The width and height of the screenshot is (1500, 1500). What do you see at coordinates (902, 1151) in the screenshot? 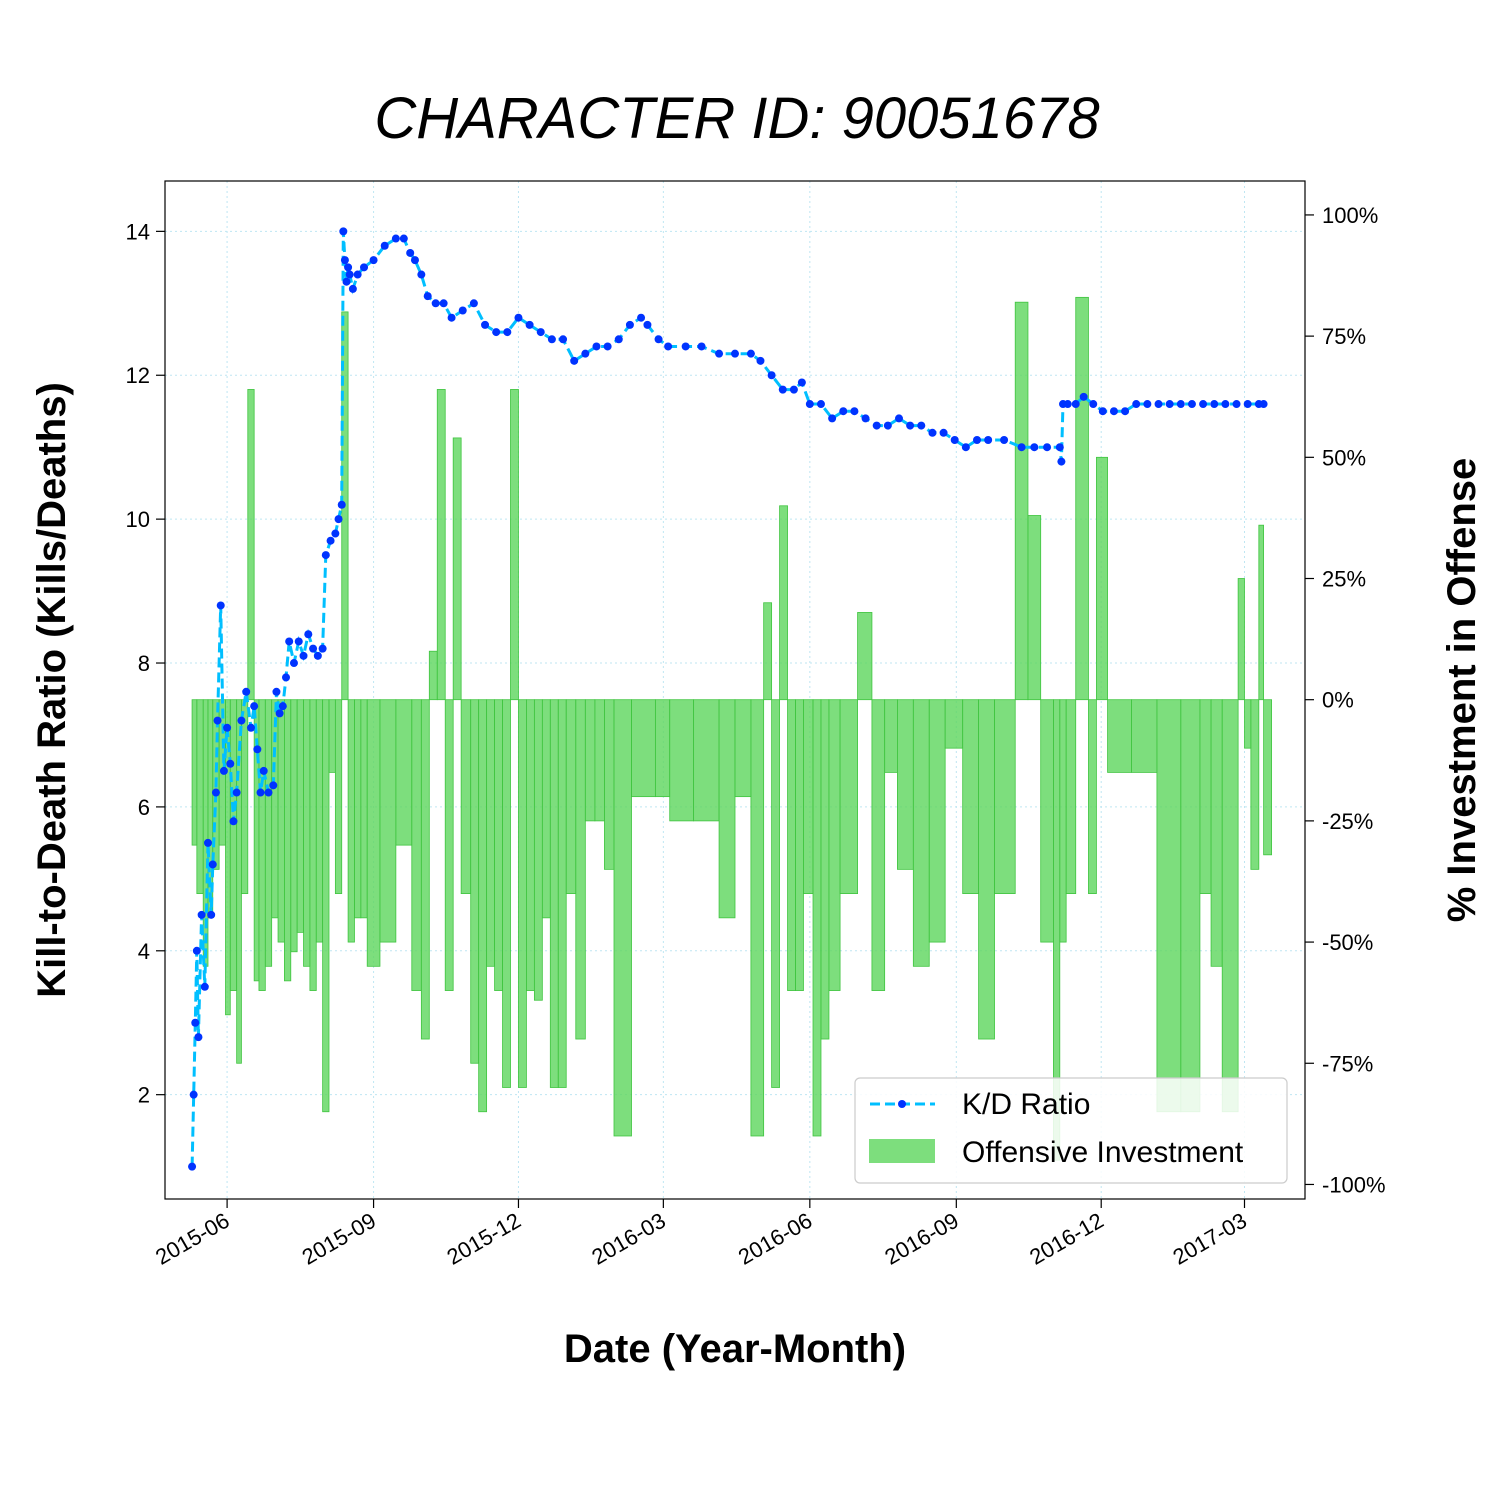
I see `legend-investment-sample` at bounding box center [902, 1151].